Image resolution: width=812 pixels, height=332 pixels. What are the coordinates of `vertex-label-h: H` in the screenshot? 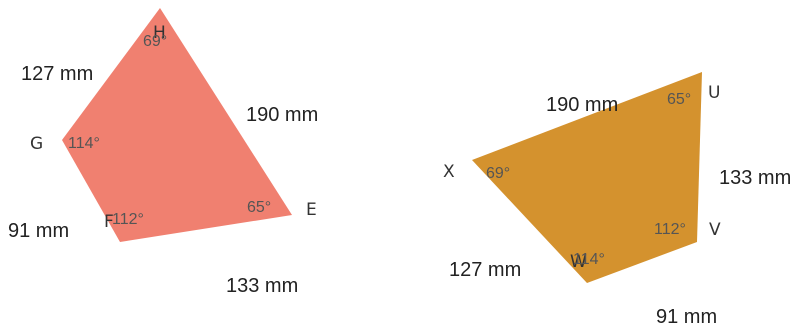 It's located at (159, 33).